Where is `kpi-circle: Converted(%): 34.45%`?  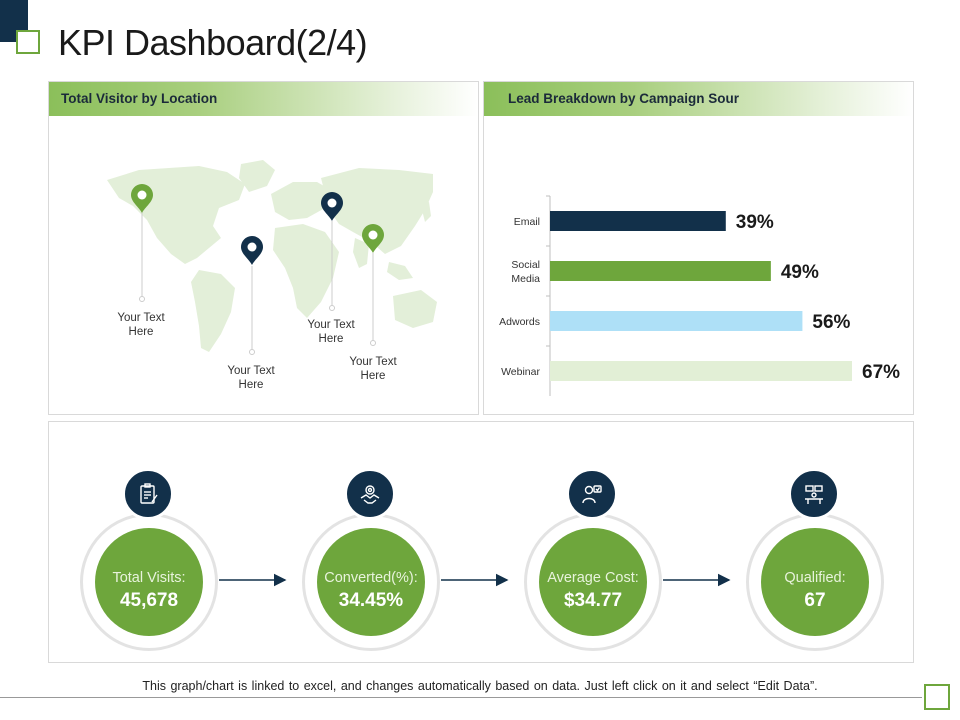 kpi-circle: Converted(%): 34.45% is located at coordinates (371, 582).